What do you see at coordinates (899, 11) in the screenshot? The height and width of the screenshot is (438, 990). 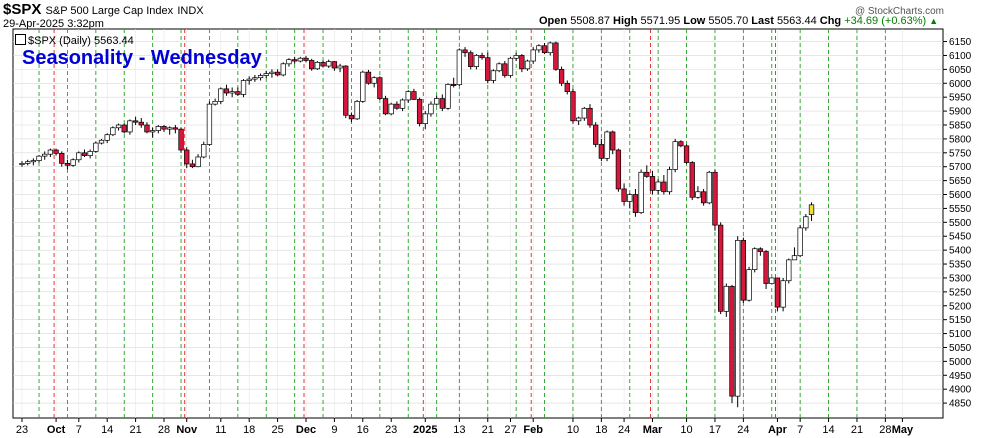 I see `watermark: @ StockCharts.com` at bounding box center [899, 11].